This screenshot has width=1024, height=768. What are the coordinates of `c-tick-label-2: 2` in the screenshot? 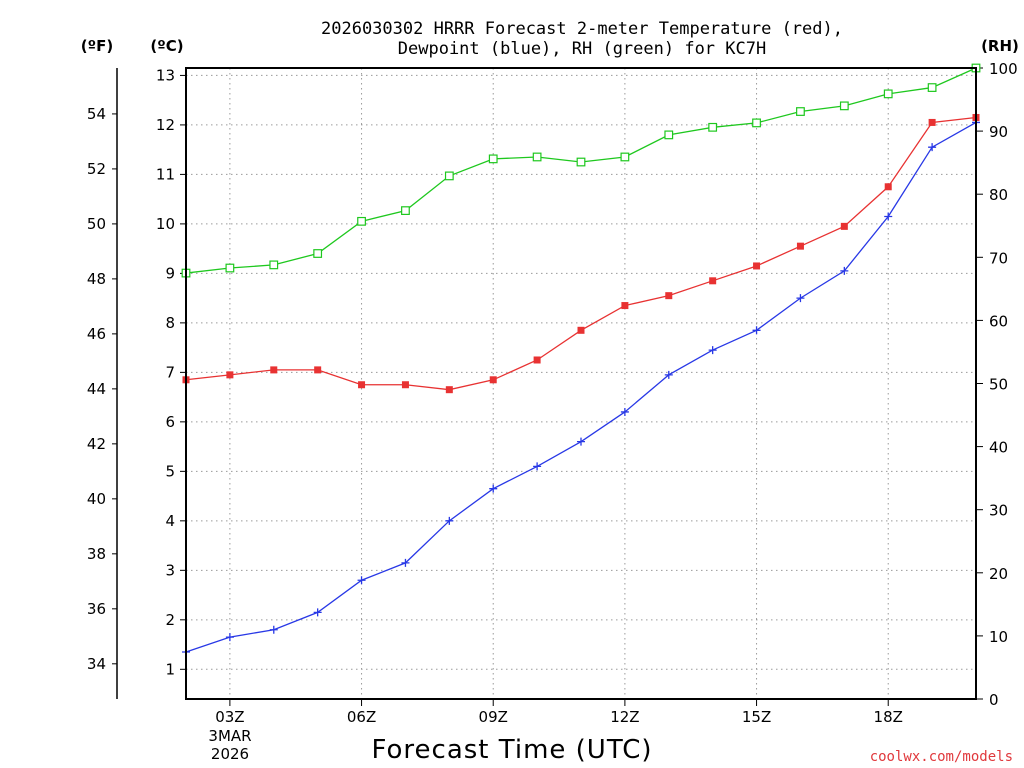 It's located at (170, 620).